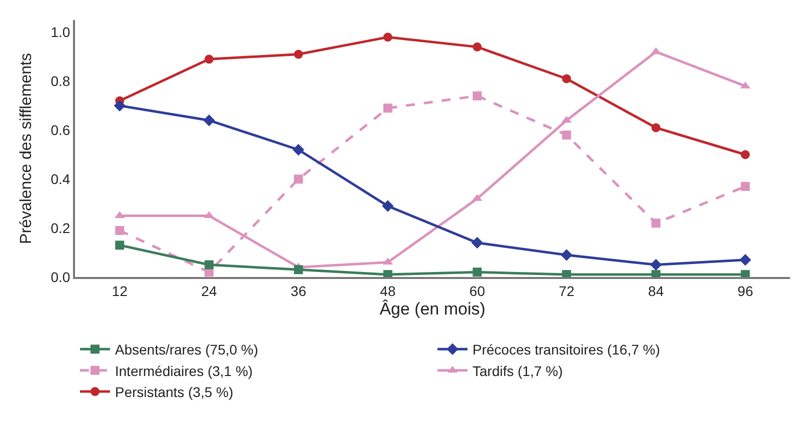  What do you see at coordinates (60, 32) in the screenshot?
I see `y-tick-label: 1.0` at bounding box center [60, 32].